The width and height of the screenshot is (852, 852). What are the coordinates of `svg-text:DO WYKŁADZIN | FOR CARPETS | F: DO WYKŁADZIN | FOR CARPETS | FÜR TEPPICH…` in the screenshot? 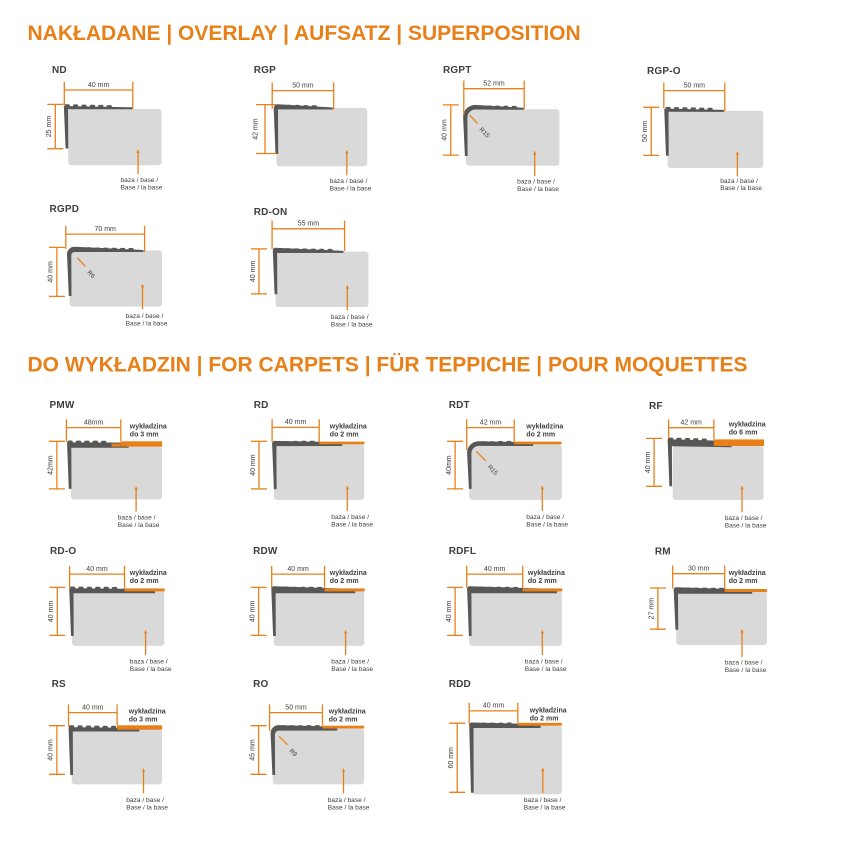 It's located at (388, 365).